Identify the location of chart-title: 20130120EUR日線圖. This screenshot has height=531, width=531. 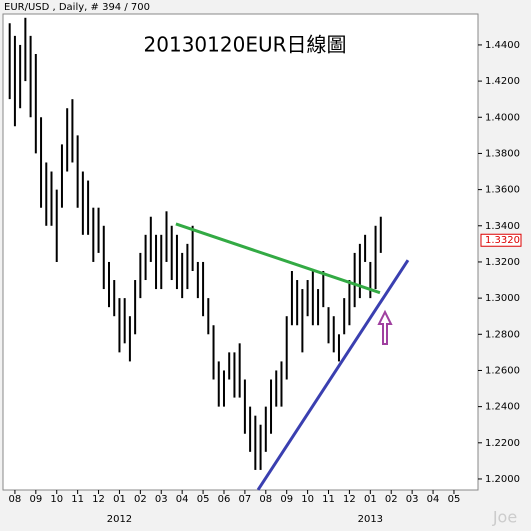
(245, 45).